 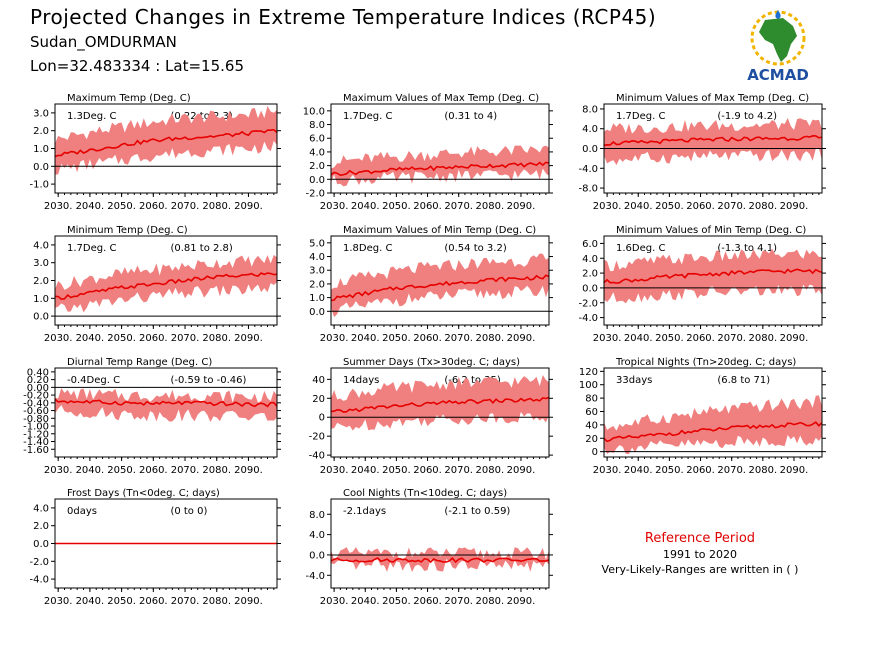 What do you see at coordinates (590, 244) in the screenshot?
I see `y-tick-label: 6.0` at bounding box center [590, 244].